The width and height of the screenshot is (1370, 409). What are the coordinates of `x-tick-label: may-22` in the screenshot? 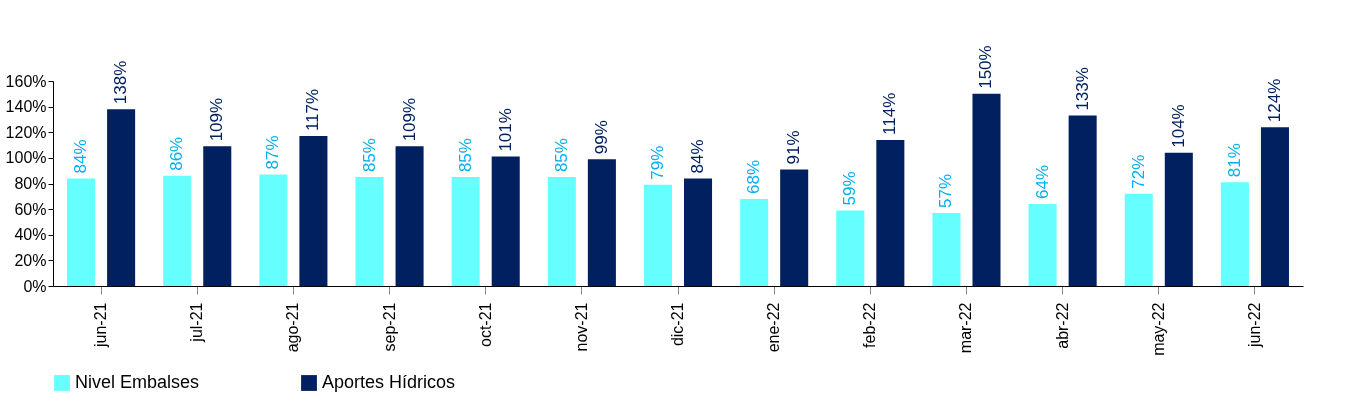 It's located at (1158, 329).